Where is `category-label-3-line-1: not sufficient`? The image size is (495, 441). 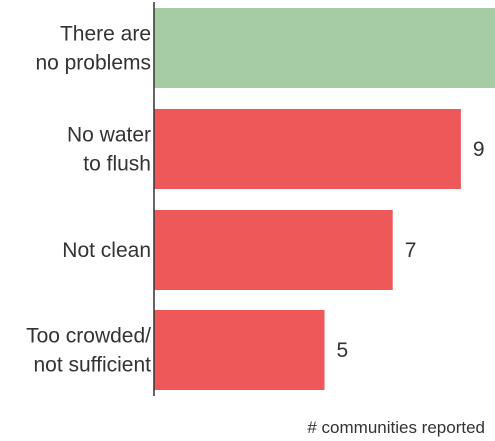
category-label-3-line-1: not sufficient is located at coordinates (92, 365).